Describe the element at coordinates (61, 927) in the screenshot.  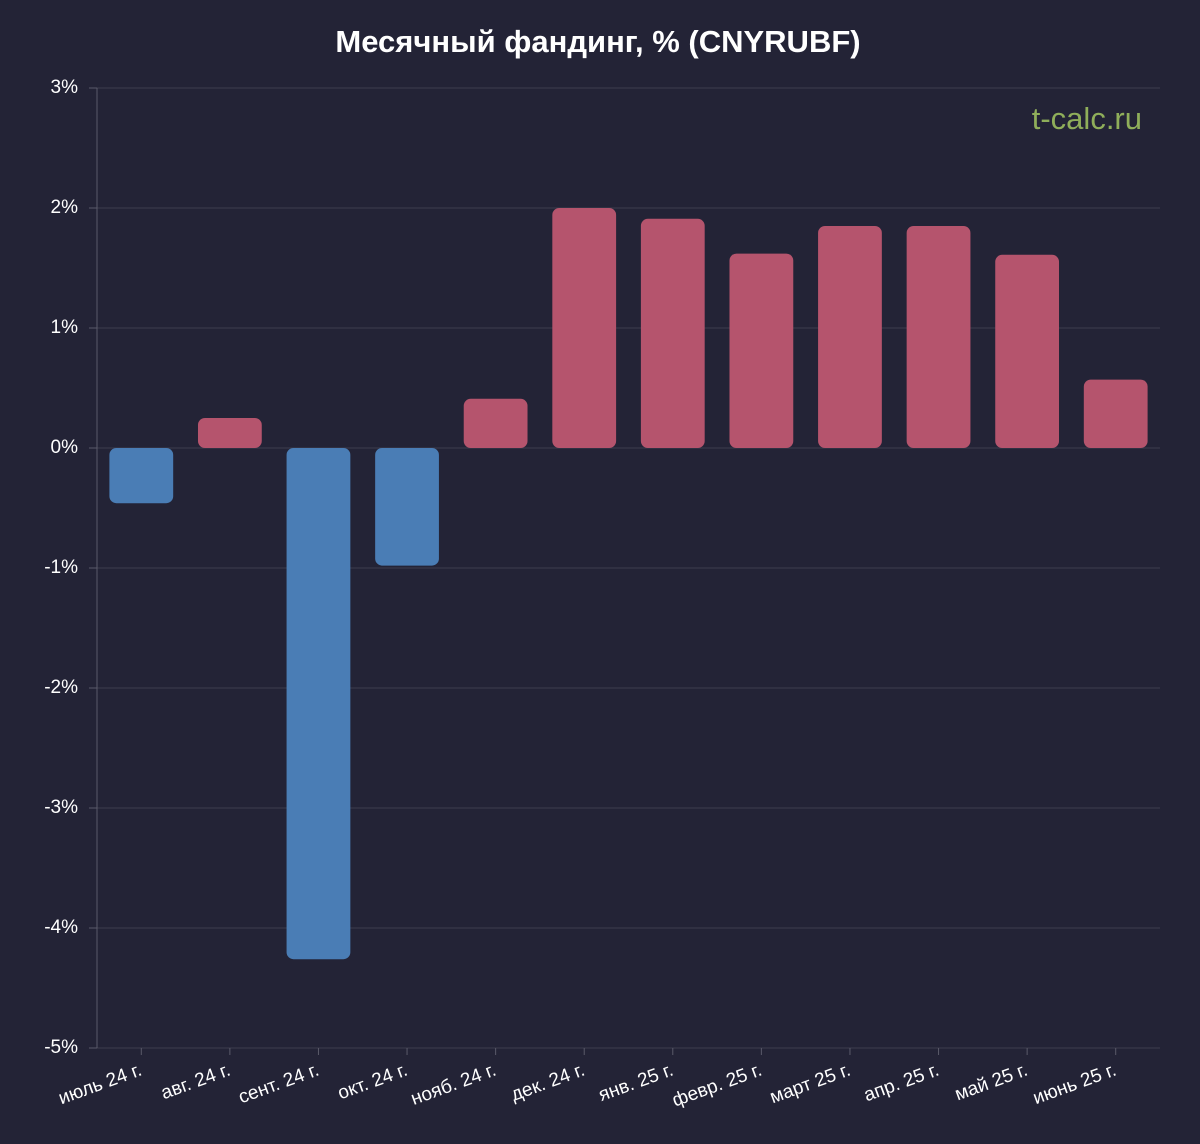
I see `y-tick-label: -4%` at that location.